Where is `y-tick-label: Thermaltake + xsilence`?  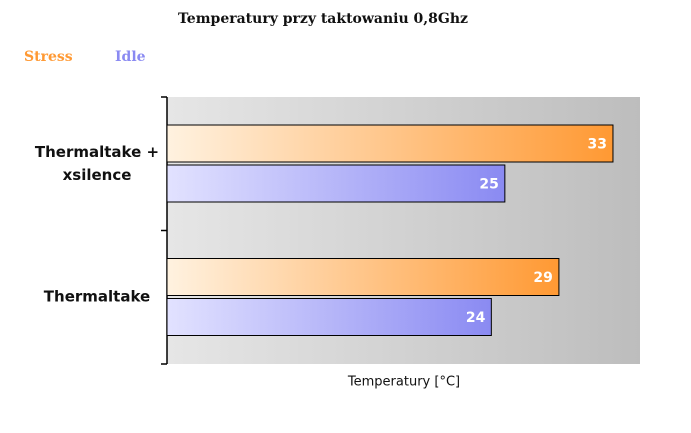 y-tick-label: Thermaltake + xsilence is located at coordinates (97, 163).